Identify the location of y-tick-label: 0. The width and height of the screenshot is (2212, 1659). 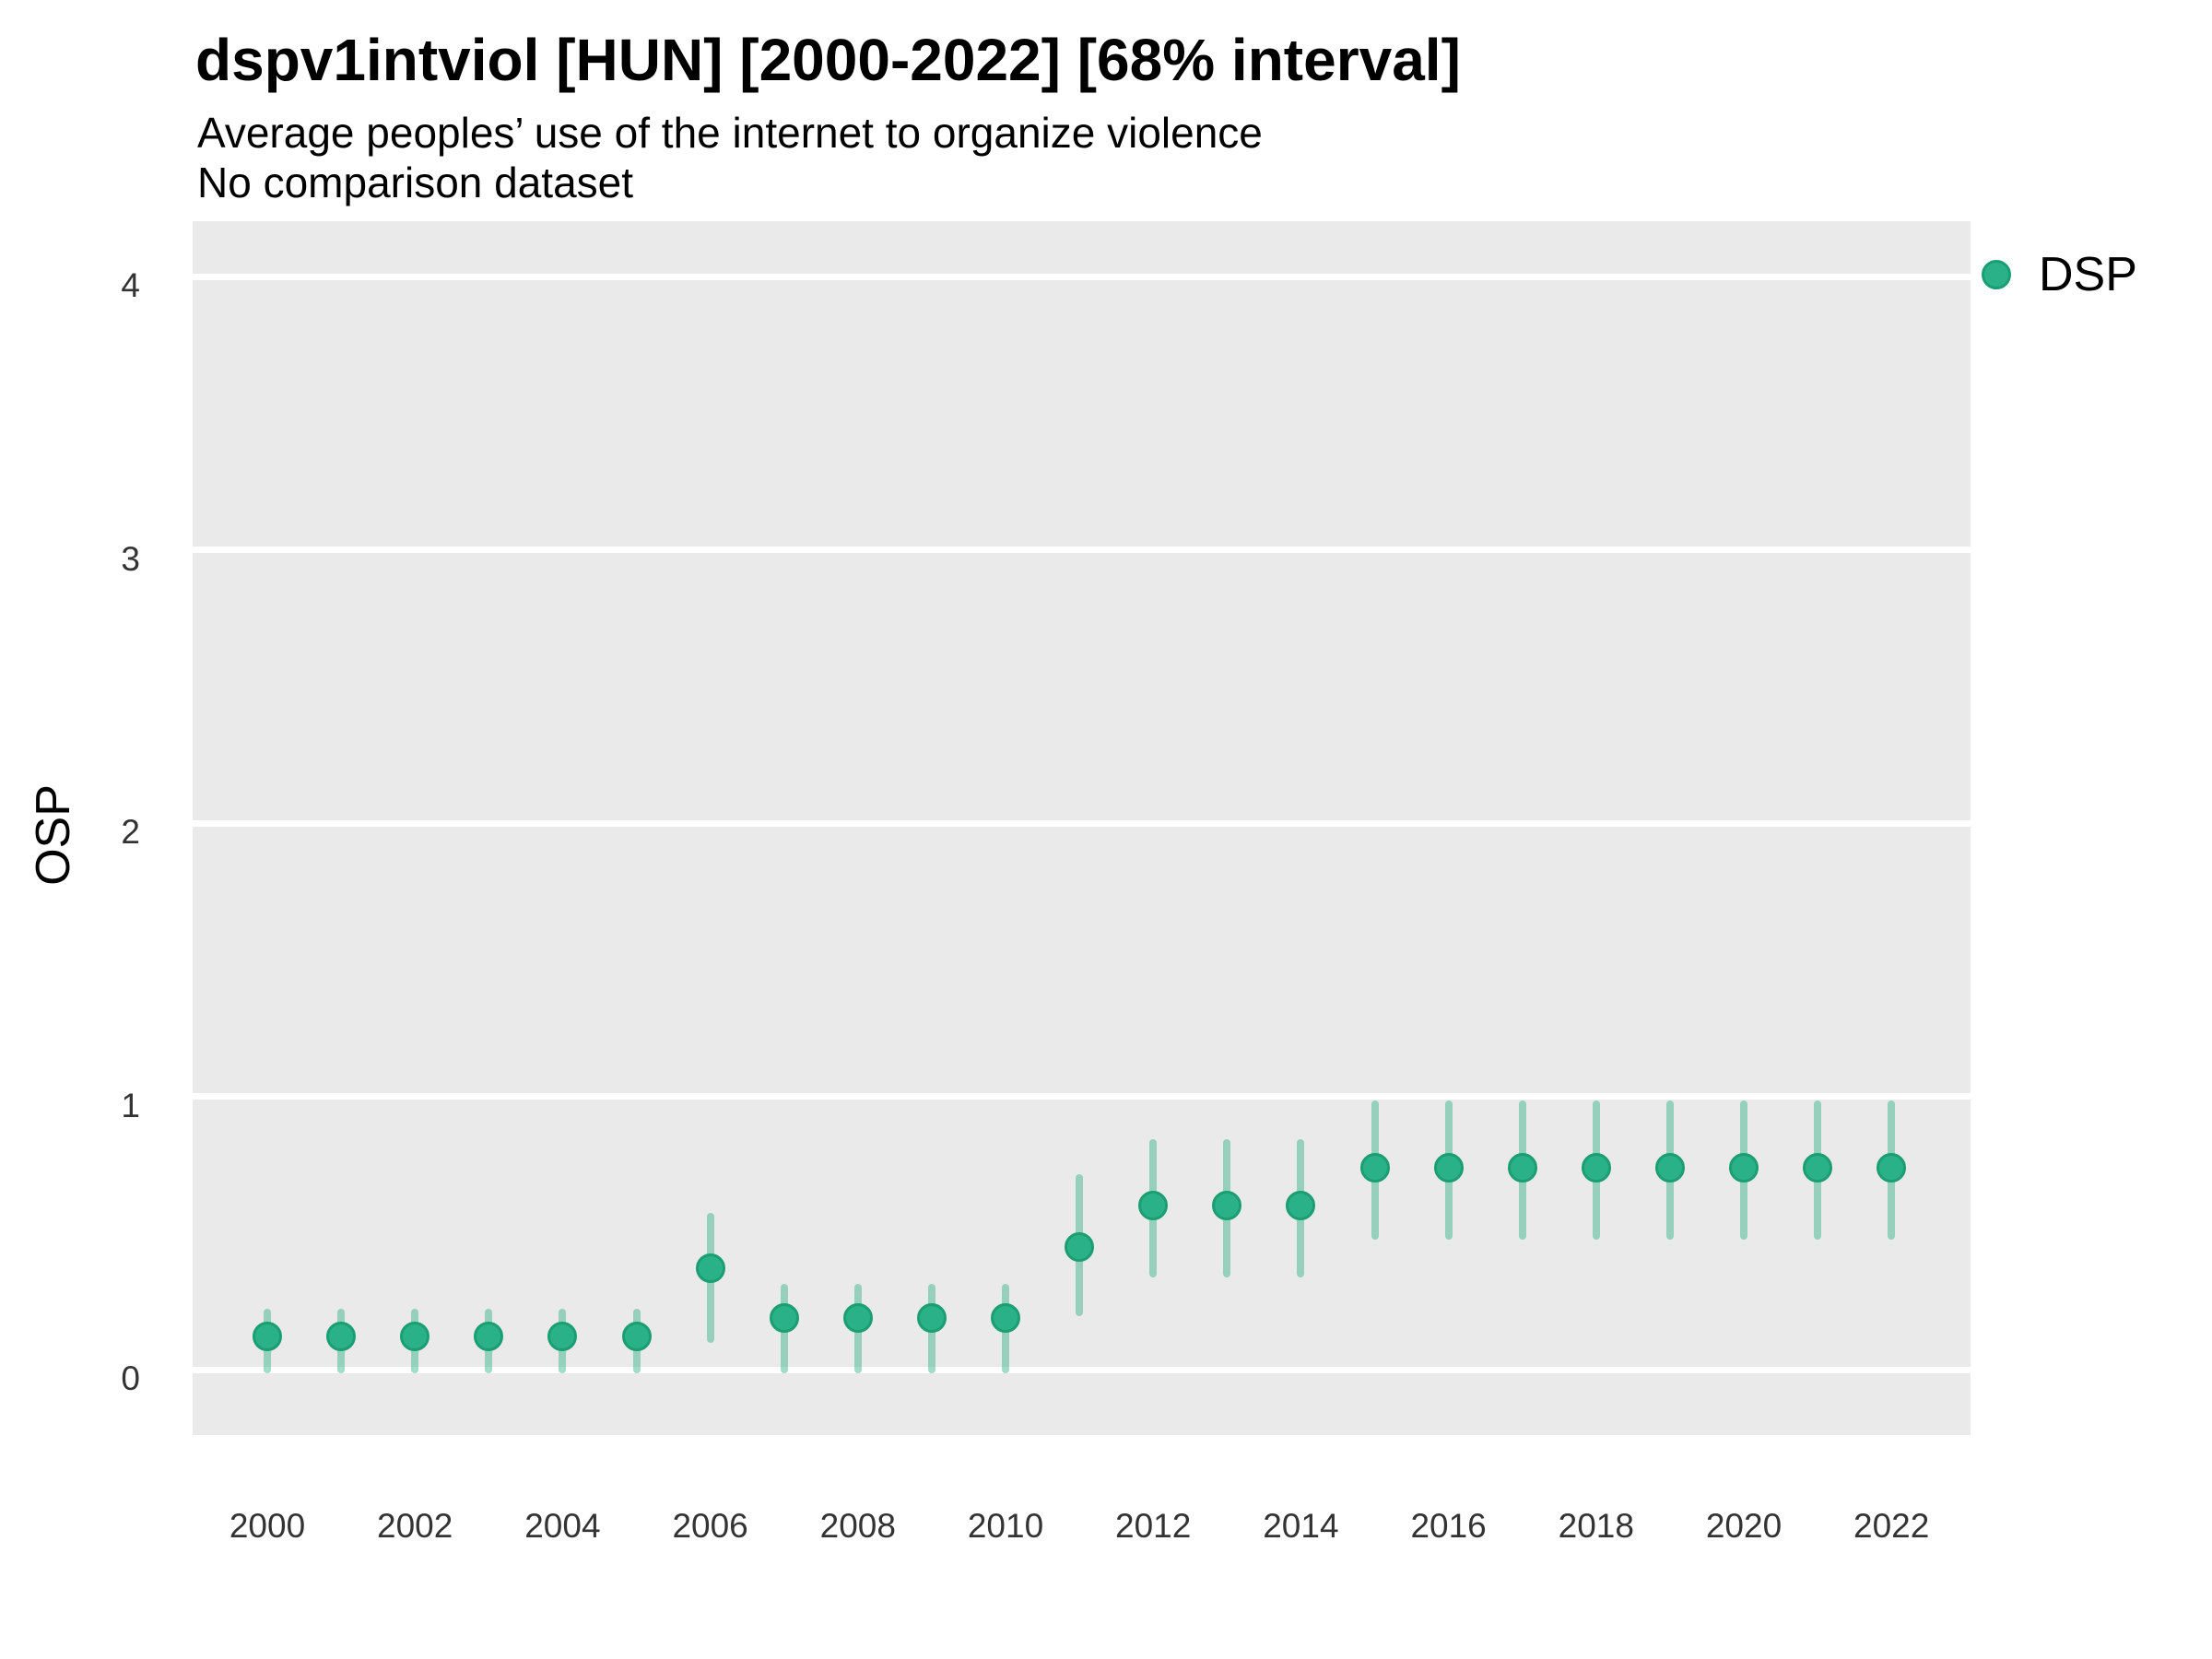
(130, 1378).